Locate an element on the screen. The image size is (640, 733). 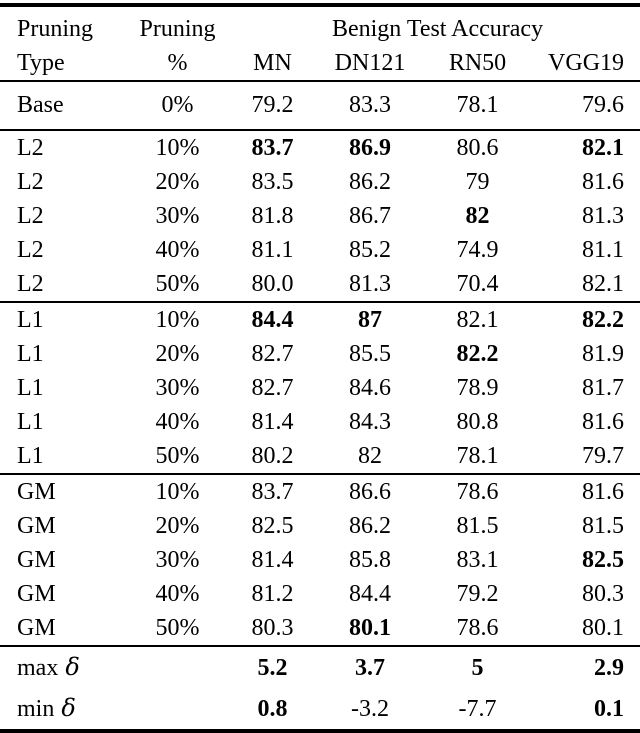
table-row: GM 10% 83.7 86.6 78.6 81.6 is located at coordinates (320, 491).